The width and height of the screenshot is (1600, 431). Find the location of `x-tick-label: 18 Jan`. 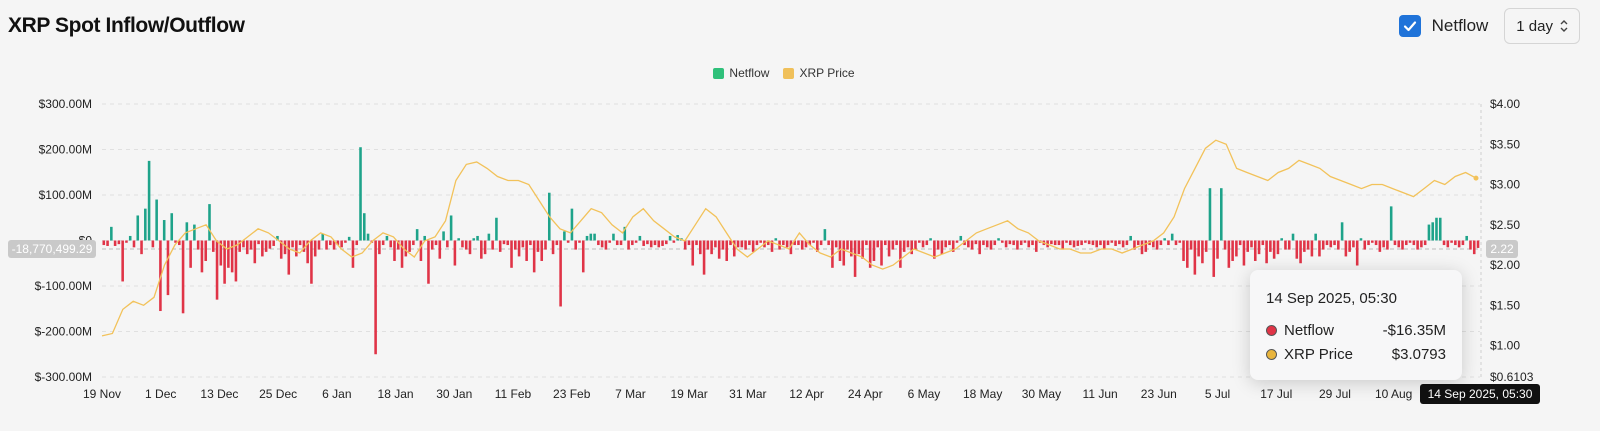

x-tick-label: 18 Jan is located at coordinates (396, 394).